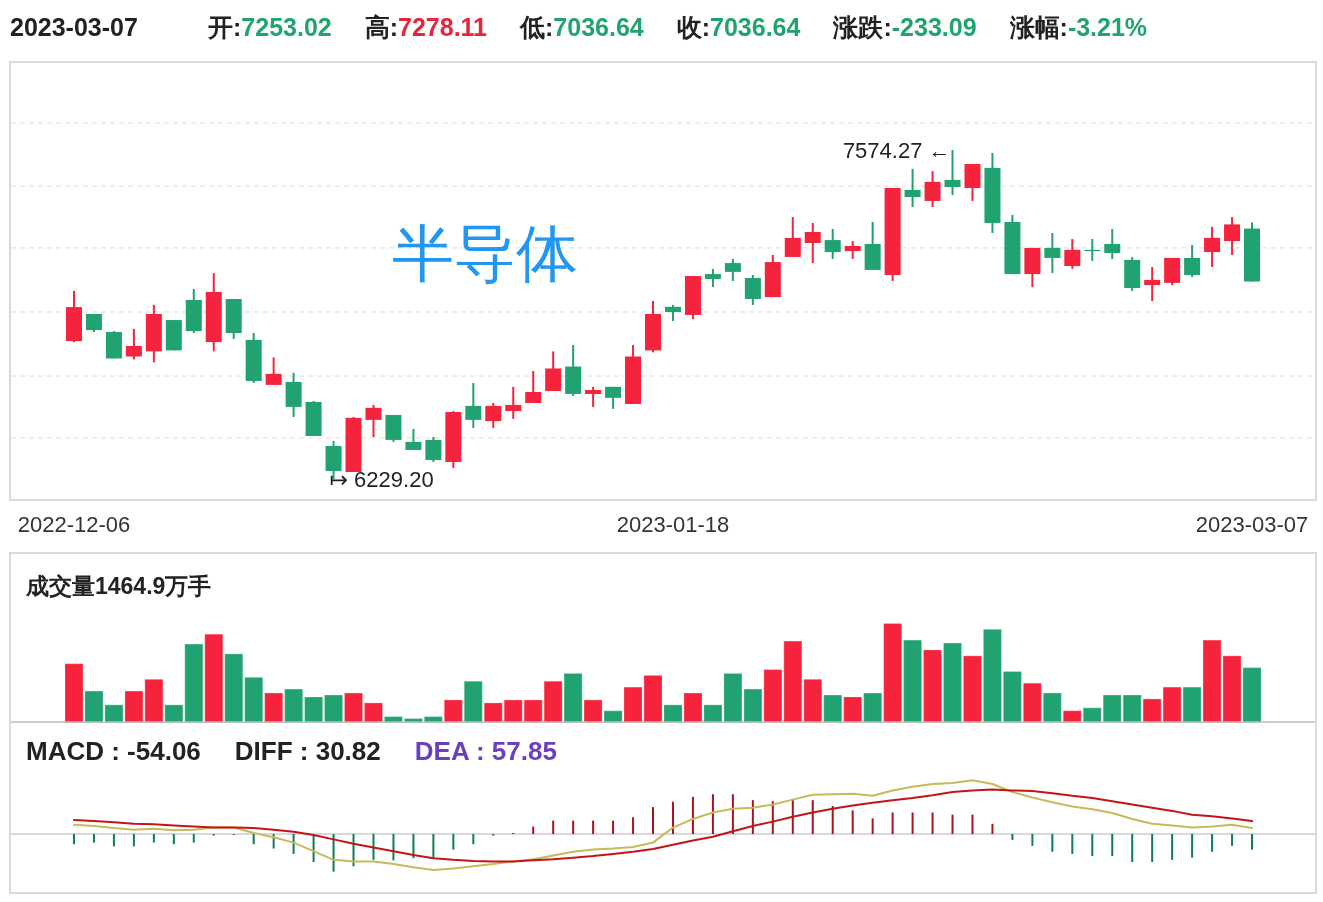  I want to click on x-tick-label: 2022-12-06, so click(74, 524).